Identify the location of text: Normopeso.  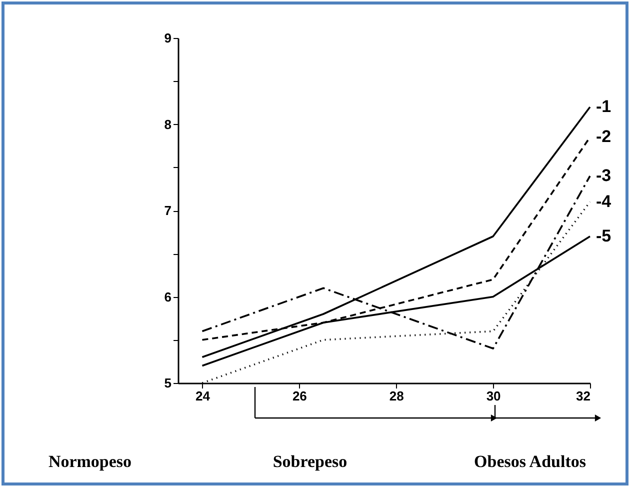
(90, 461).